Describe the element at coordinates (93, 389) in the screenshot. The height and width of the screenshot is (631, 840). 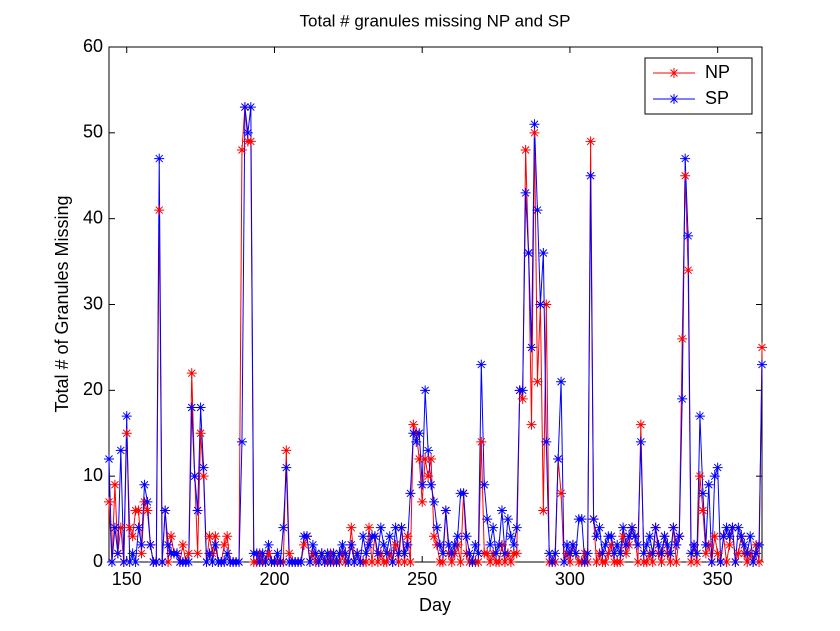
I see `y-tick-label: 20` at that location.